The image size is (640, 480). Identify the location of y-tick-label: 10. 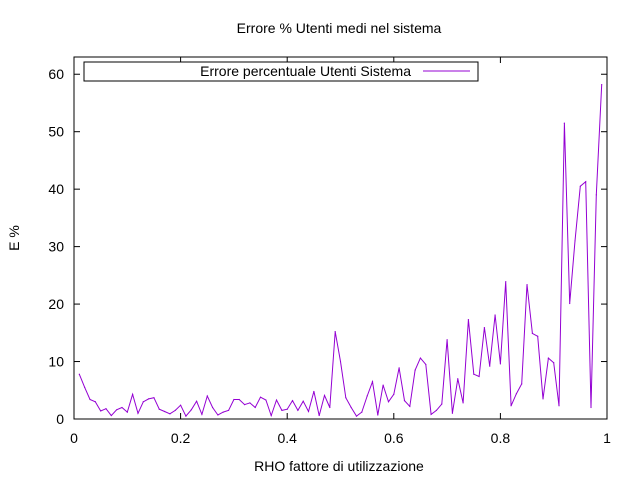
(56, 362).